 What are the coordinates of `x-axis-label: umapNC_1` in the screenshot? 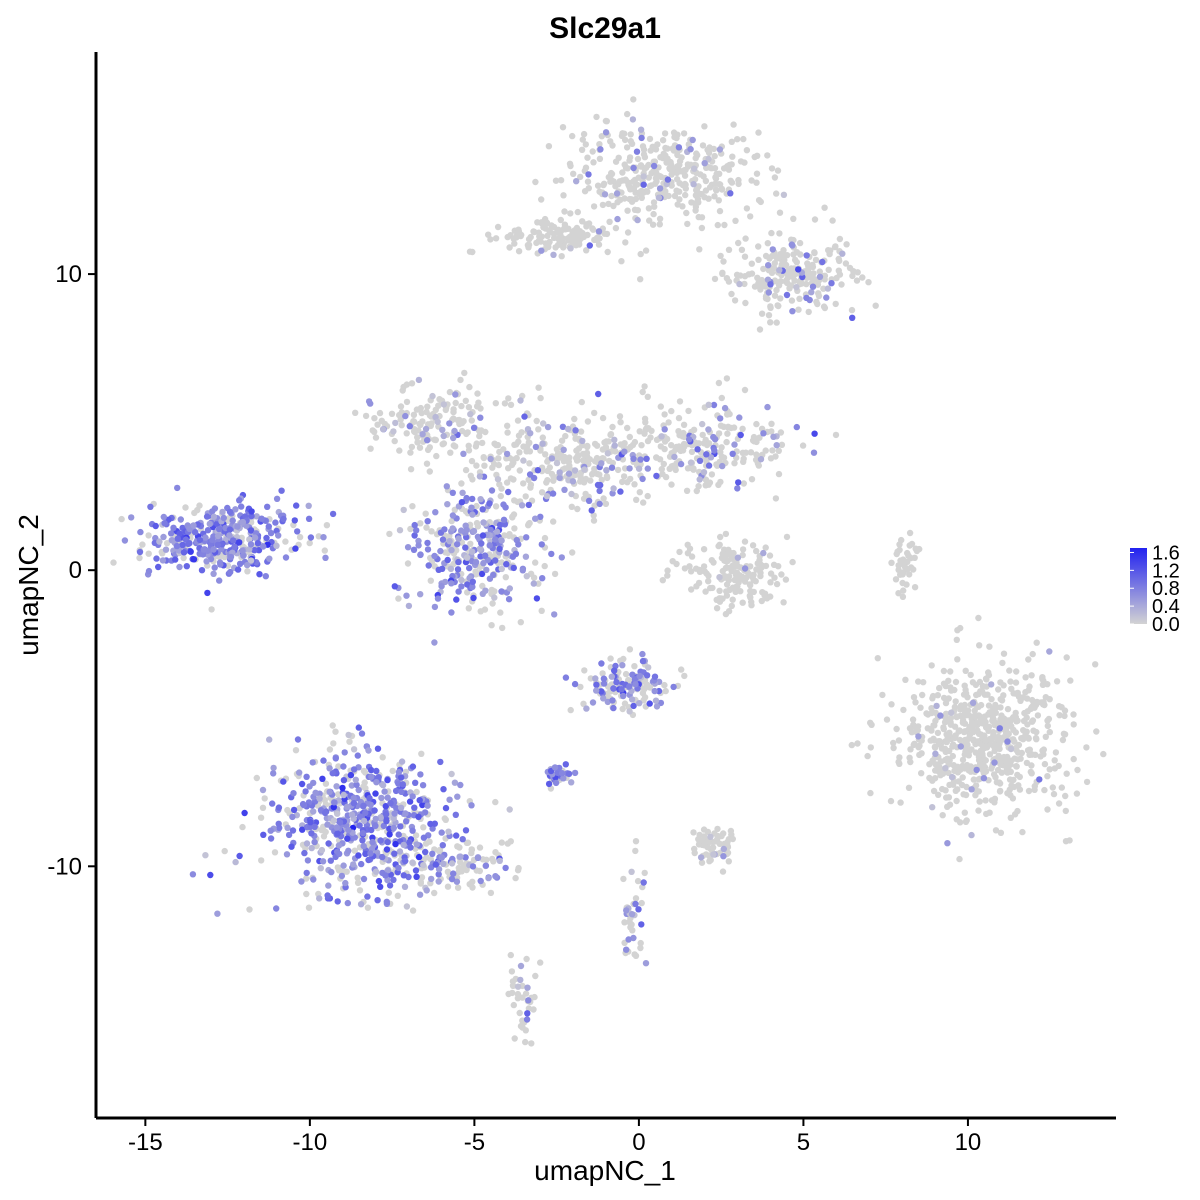 It's located at (605, 1170).